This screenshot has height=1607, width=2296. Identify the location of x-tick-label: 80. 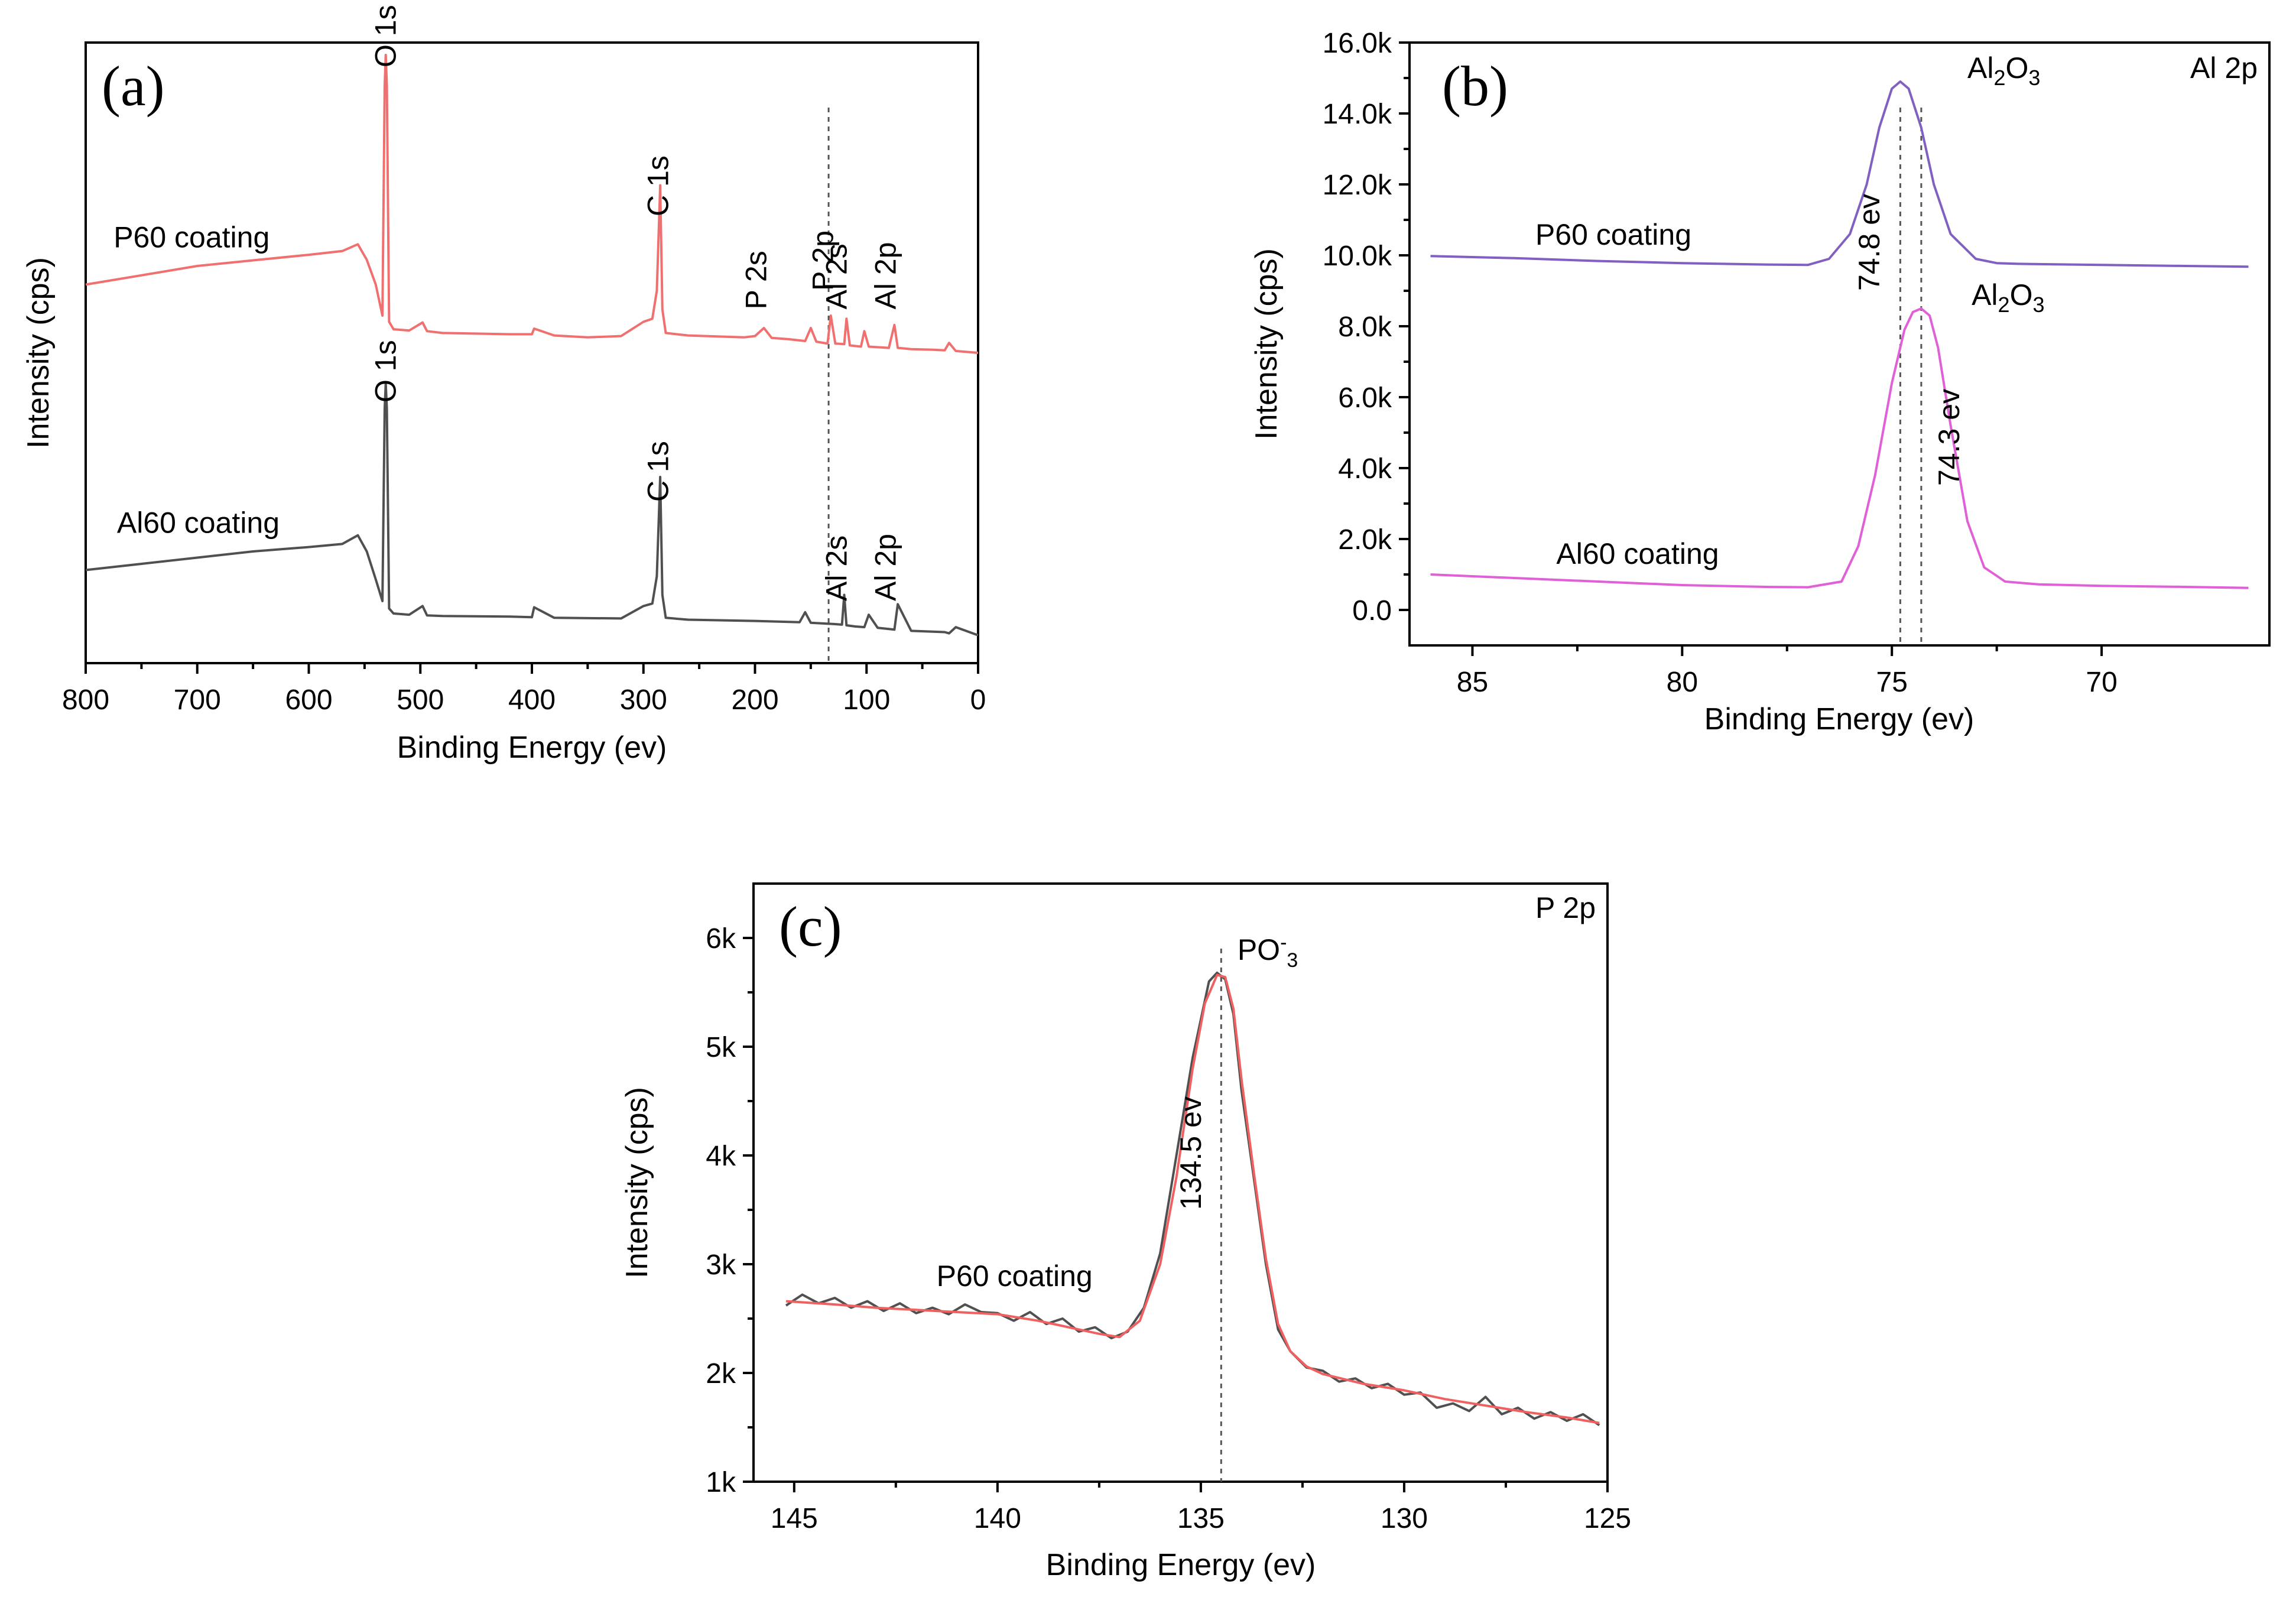
(1682, 683).